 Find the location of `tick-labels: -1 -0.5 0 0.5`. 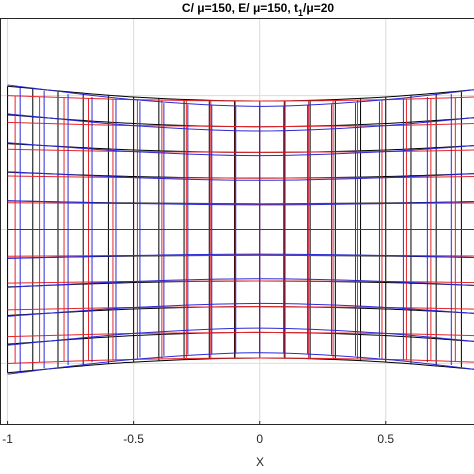

tick-labels: -1 -0.5 0 0.5 is located at coordinates (198, 433).